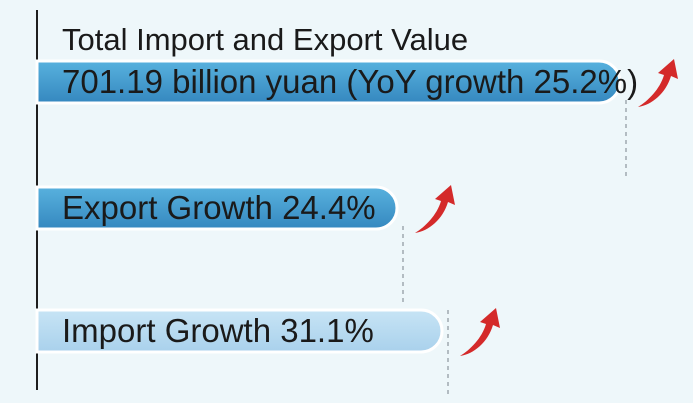 The width and height of the screenshot is (693, 403). Describe the element at coordinates (265, 39) in the screenshot. I see `chart-title: Total Import and Export Value` at that location.